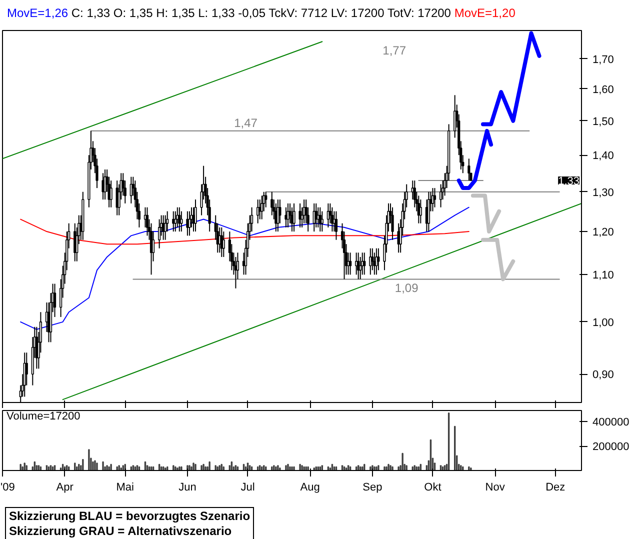 The height and width of the screenshot is (539, 632). Describe the element at coordinates (433, 488) in the screenshot. I see `x-tick-label: Okt` at that location.